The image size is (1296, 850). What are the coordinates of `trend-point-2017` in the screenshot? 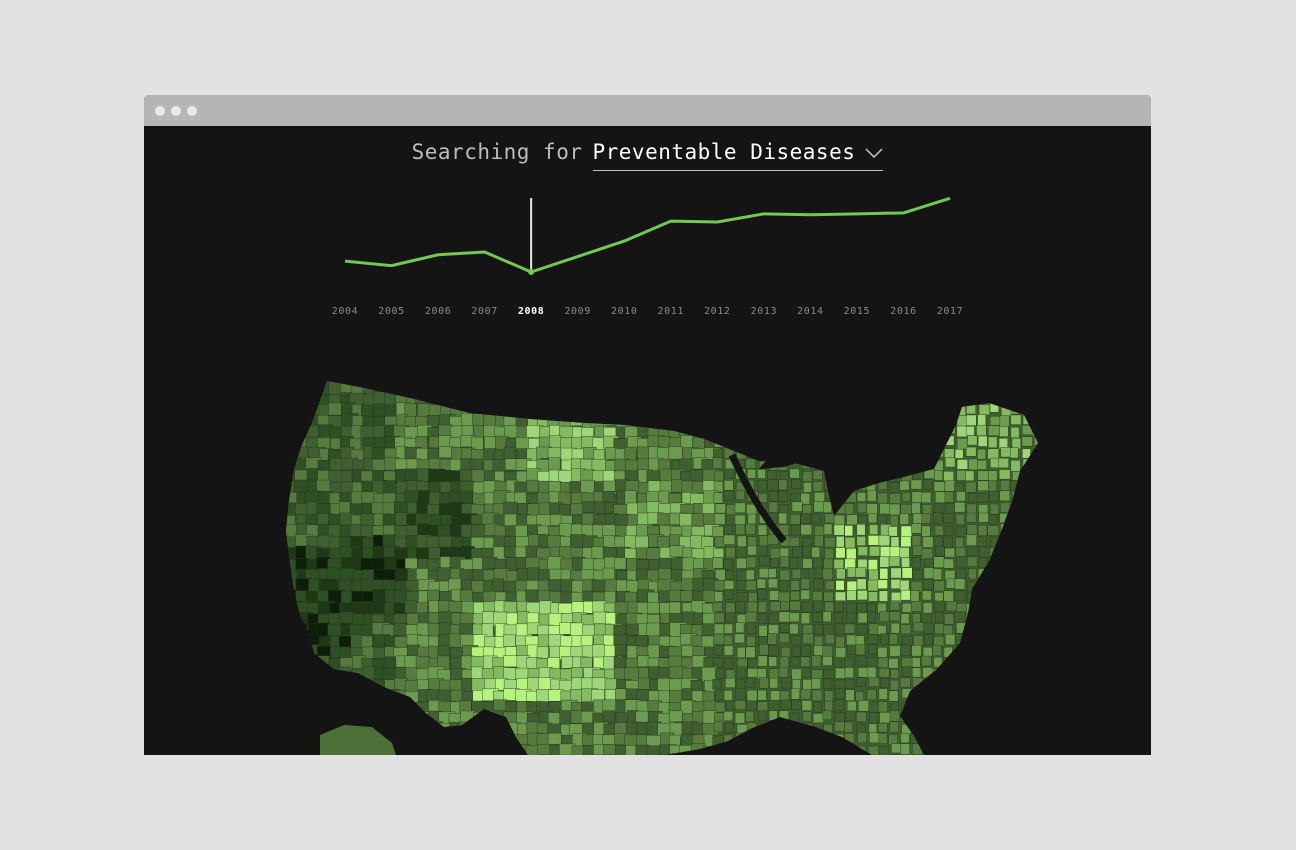 It's located at (950, 198).